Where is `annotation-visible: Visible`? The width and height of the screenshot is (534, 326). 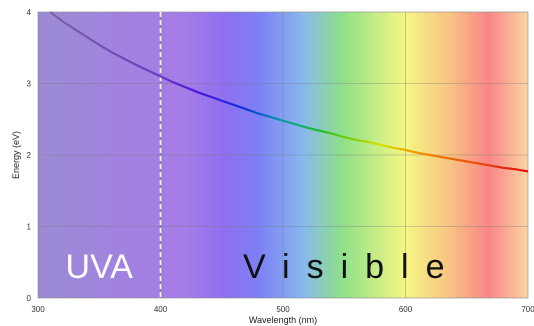
annotation-visible: Visible is located at coordinates (352, 267).